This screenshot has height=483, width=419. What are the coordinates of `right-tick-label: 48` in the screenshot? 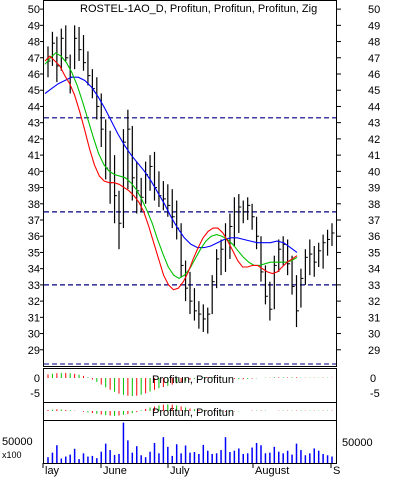 It's located at (374, 43).